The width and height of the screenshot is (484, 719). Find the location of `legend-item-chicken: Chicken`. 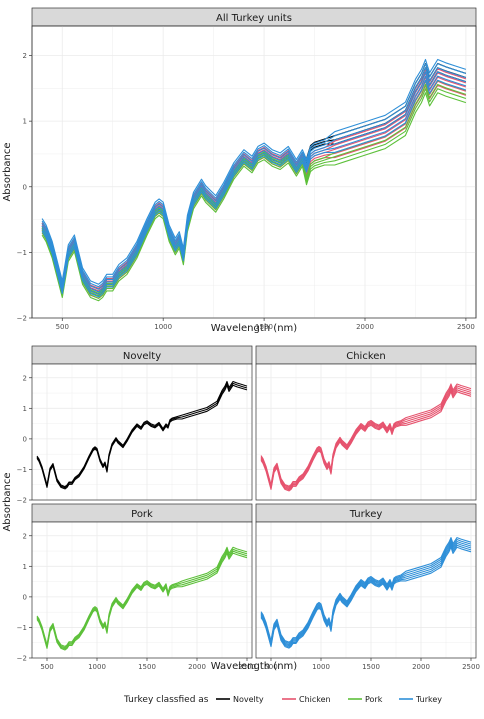

legend-item-chicken: Chicken is located at coordinates (306, 699).